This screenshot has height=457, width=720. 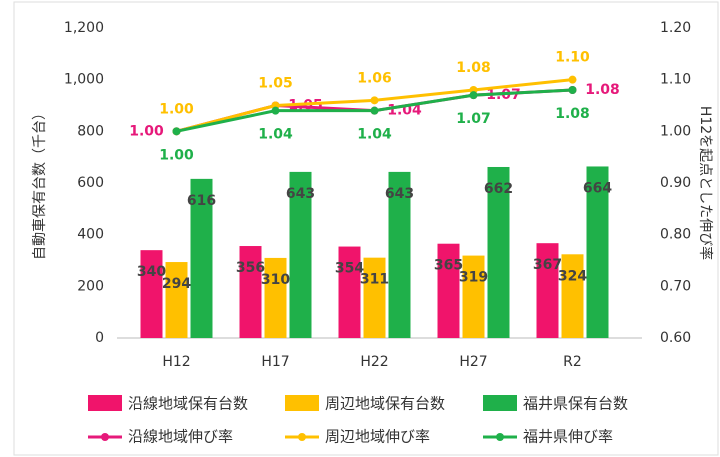 I want to click on bar-value-label: 367, so click(x=547, y=265).